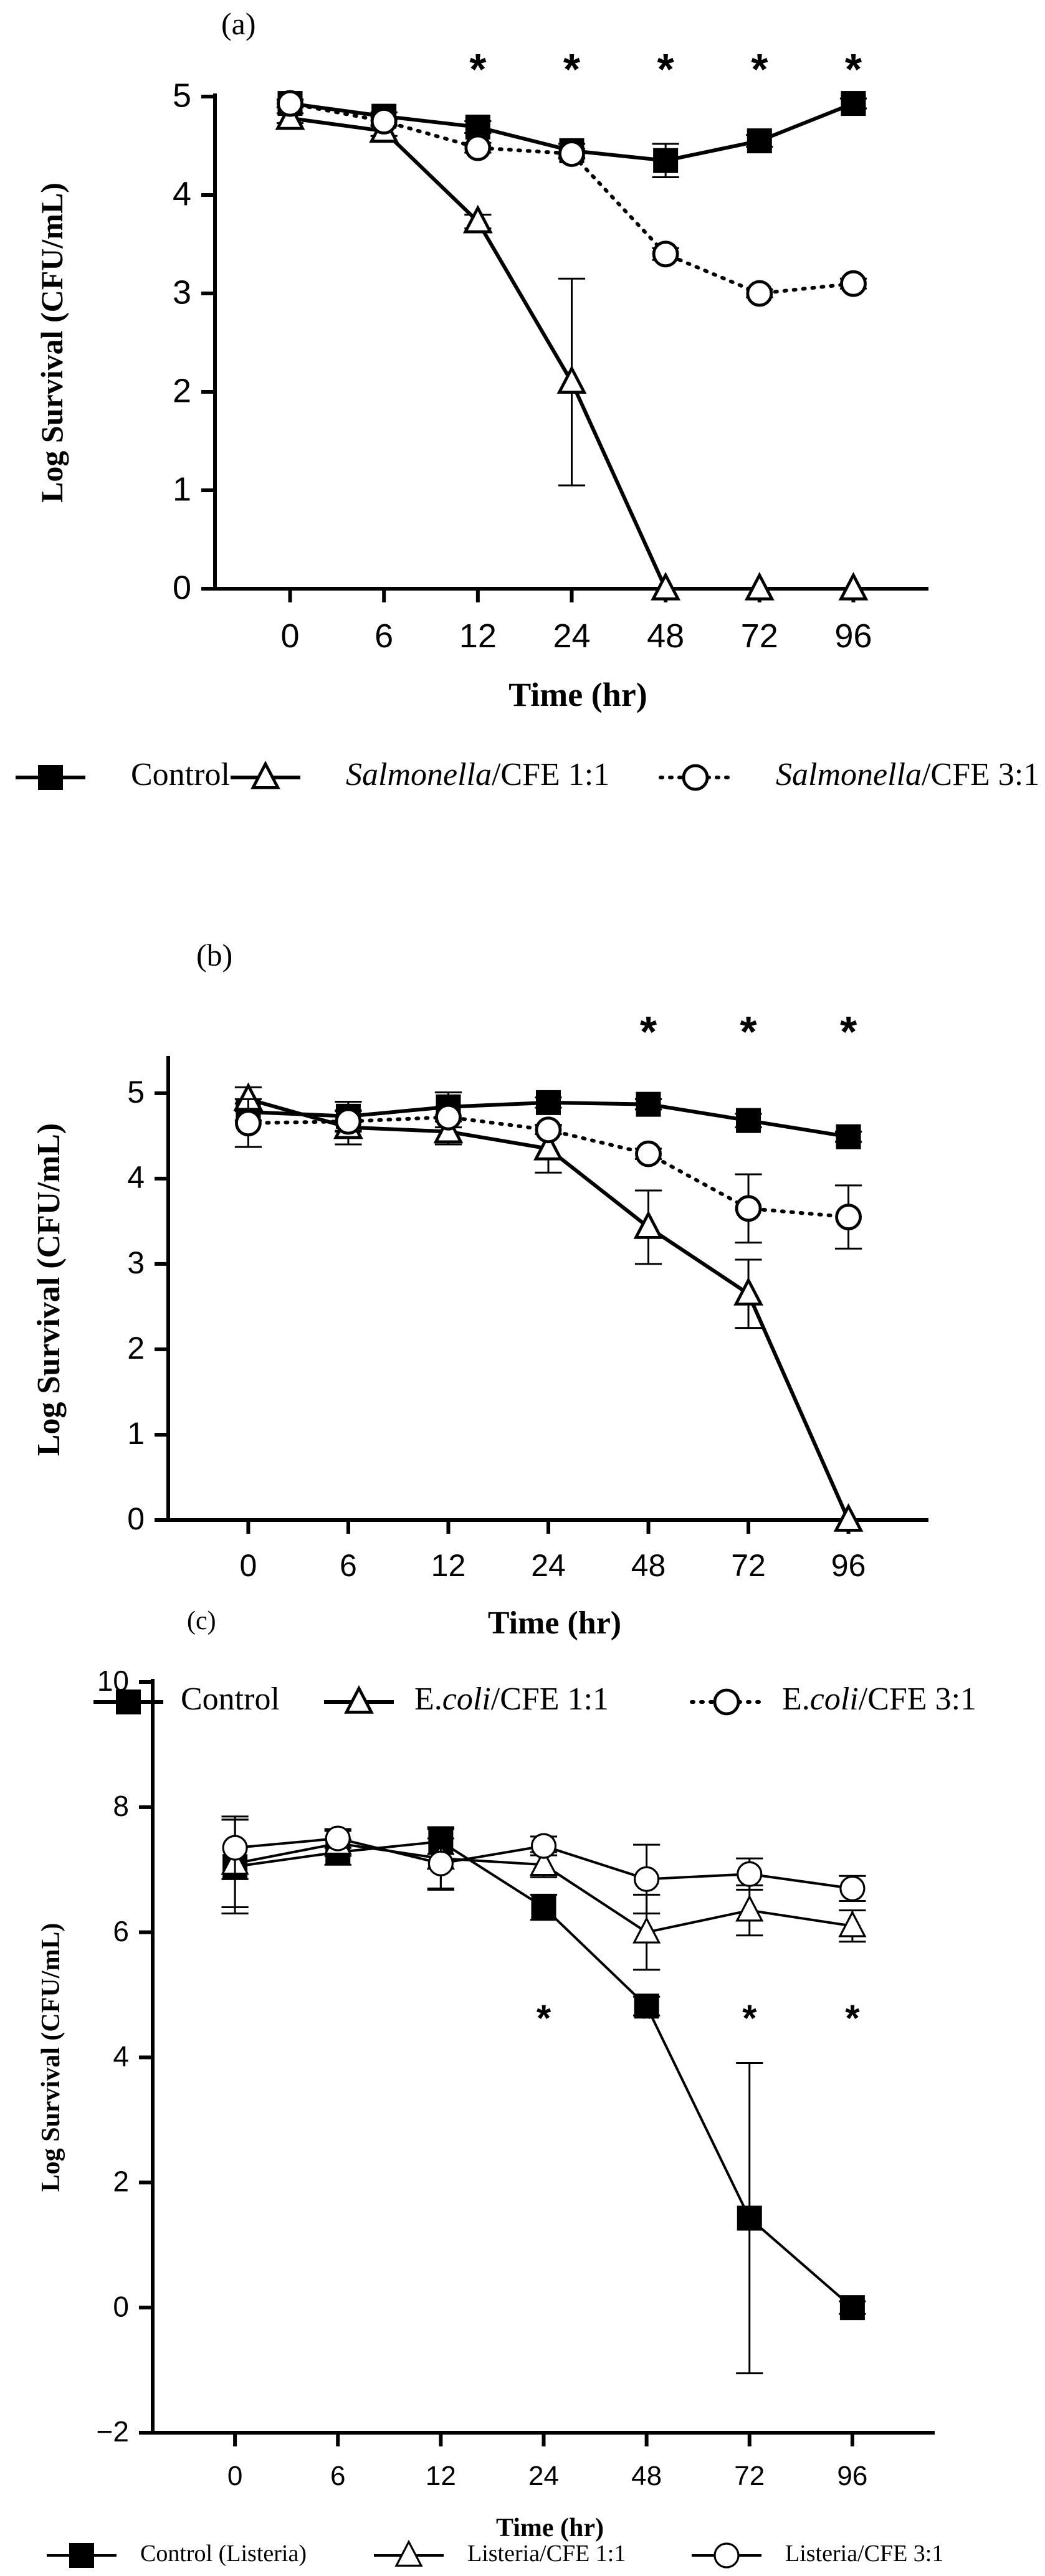  Describe the element at coordinates (49, 1289) in the screenshot. I see `y-axis-title-b: Log Survival (CFU/mL)` at that location.